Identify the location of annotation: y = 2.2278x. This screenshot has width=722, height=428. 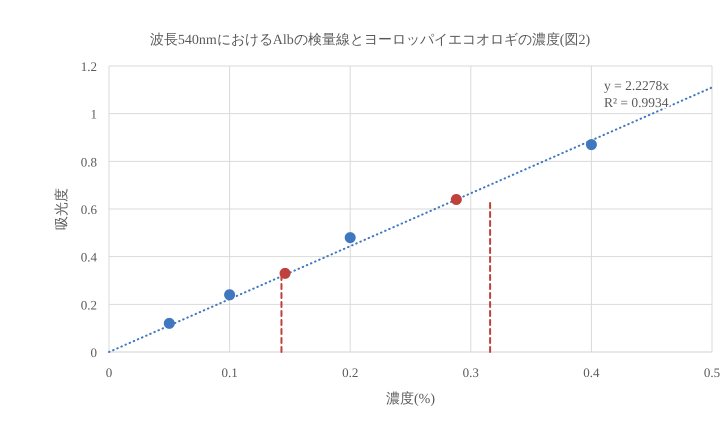
(637, 85).